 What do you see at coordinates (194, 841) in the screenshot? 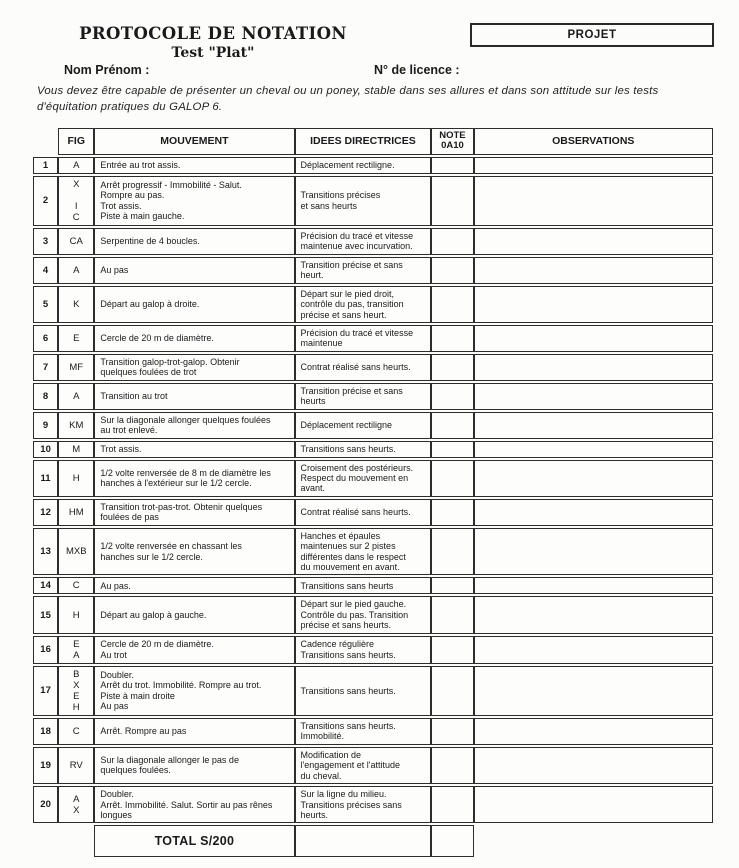
I see `total-label: TOTAL S/200` at bounding box center [194, 841].